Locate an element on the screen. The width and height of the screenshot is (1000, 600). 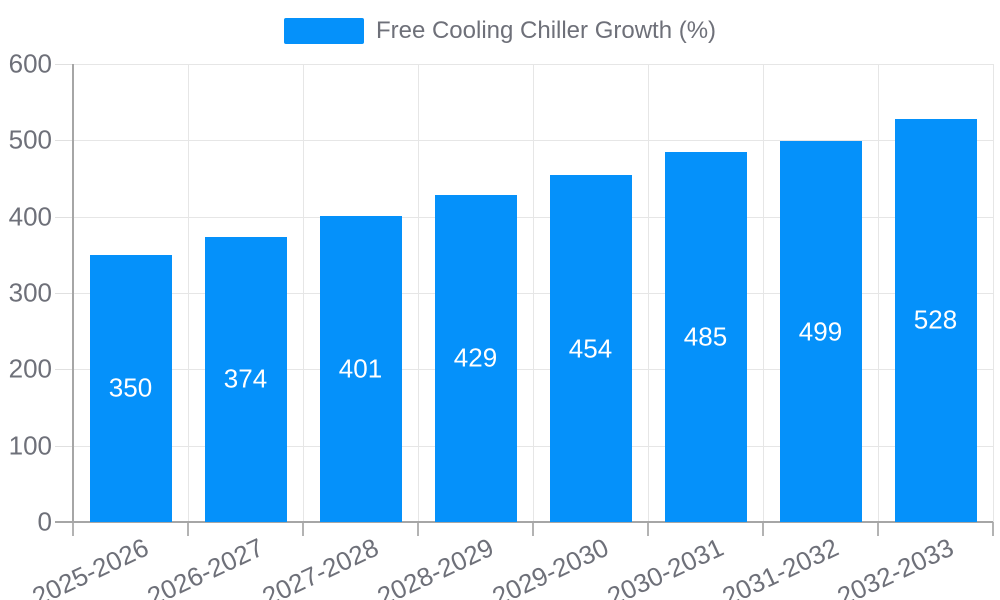
y-axis-tick-label: 200 is located at coordinates (30, 368).